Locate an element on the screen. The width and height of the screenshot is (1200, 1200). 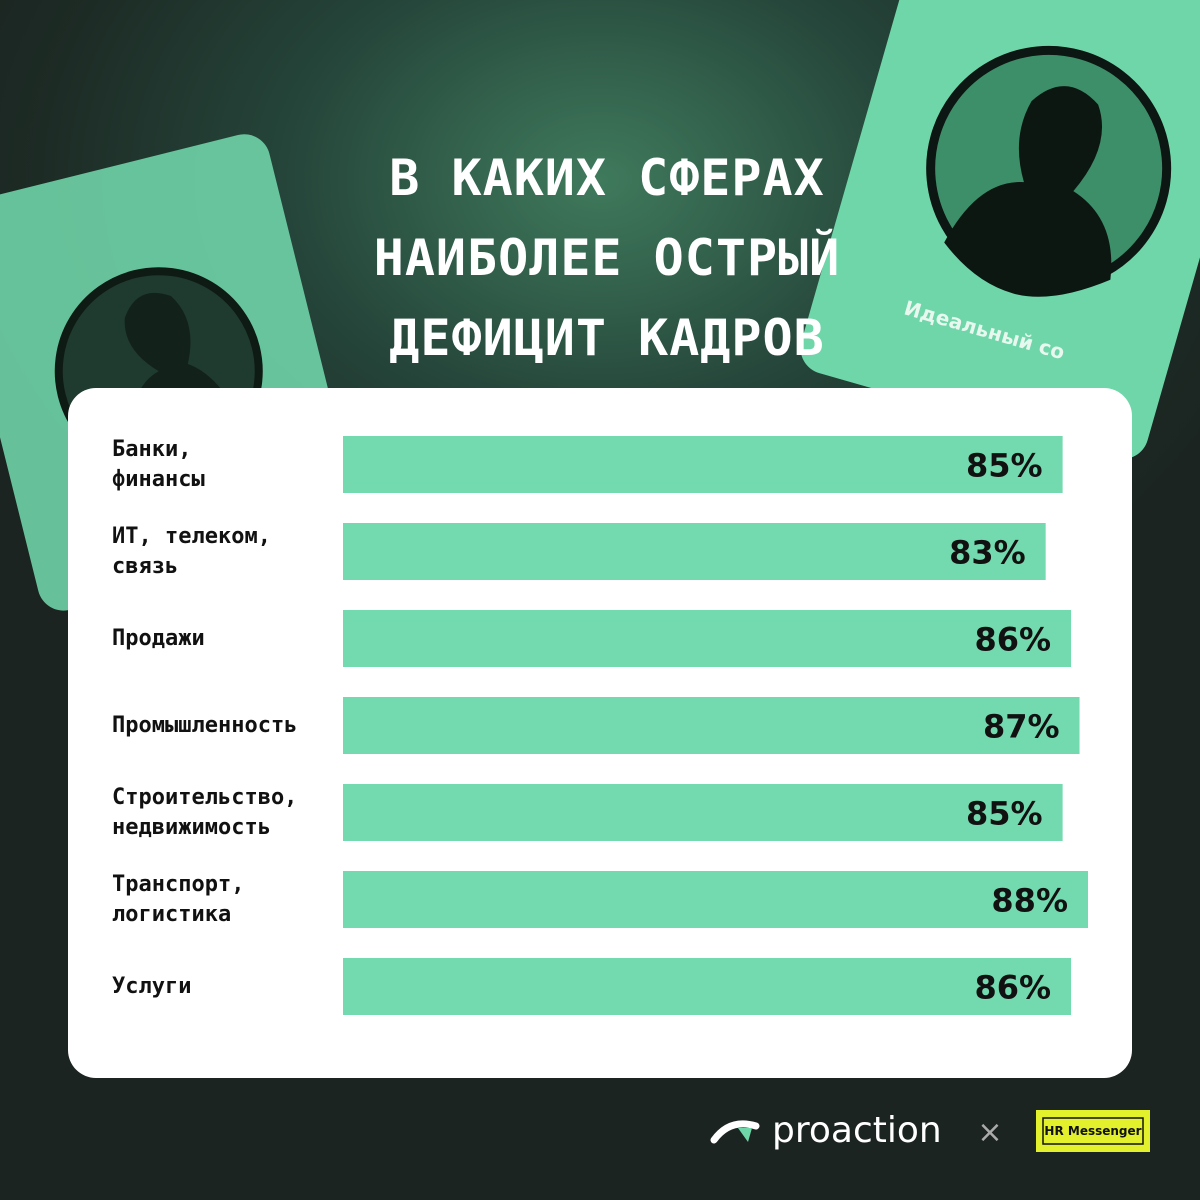
category-label: Банки, финансы is located at coordinates (158, 464).